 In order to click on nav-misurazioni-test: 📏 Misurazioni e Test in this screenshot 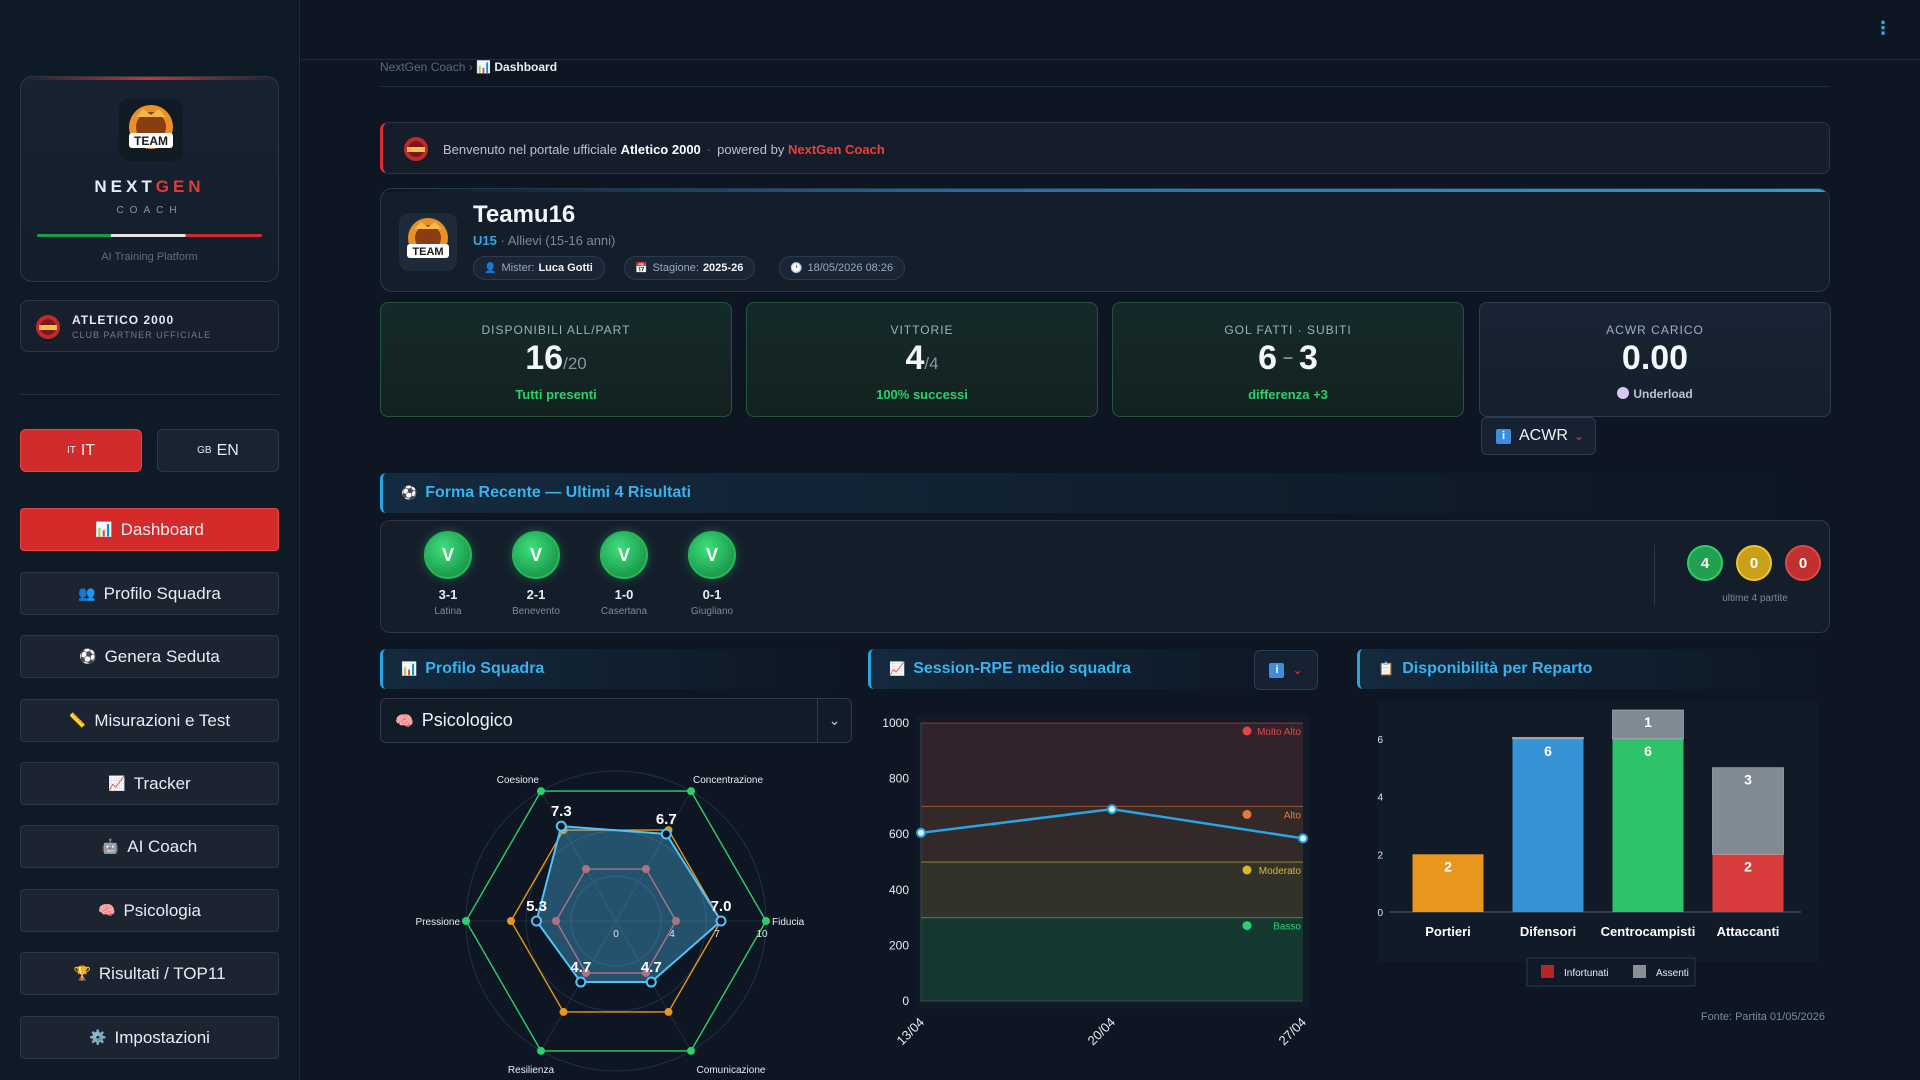, I will do `click(149, 720)`.